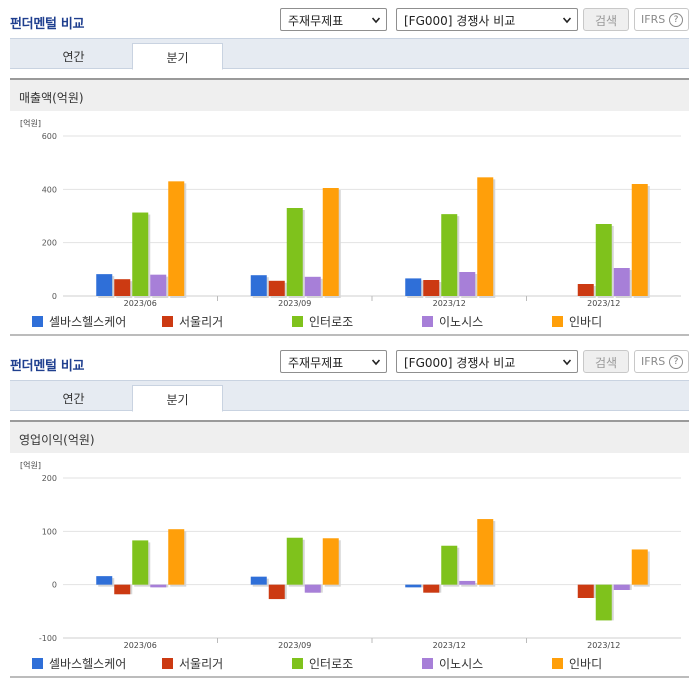 This screenshot has width=696, height=684. What do you see at coordinates (54, 585) in the screenshot?
I see `y-tick-label: 0` at bounding box center [54, 585].